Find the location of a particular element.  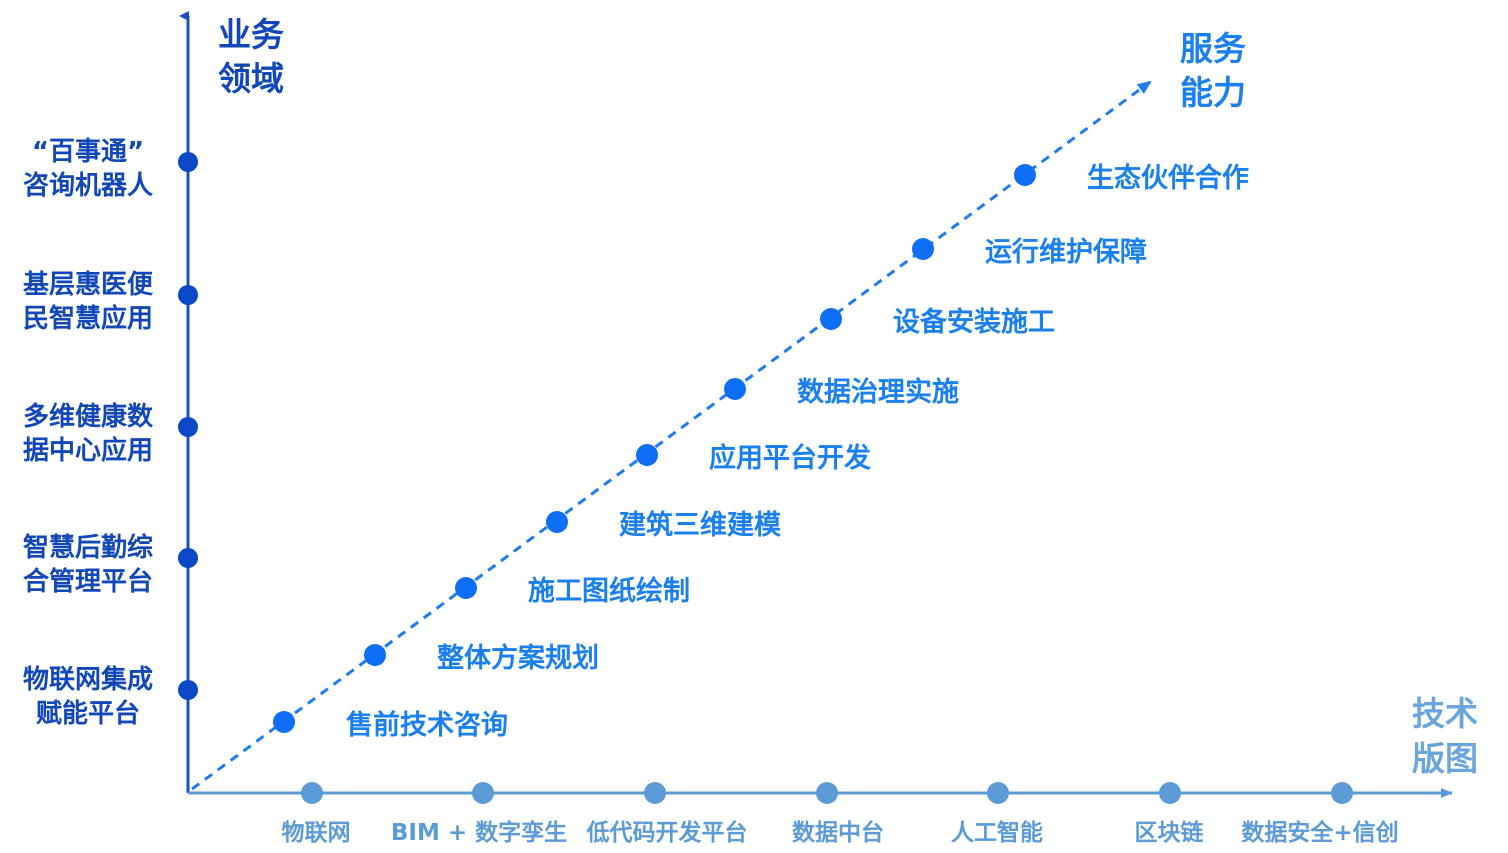

y-axis-item-label: 咨询机器人 is located at coordinates (88, 185).